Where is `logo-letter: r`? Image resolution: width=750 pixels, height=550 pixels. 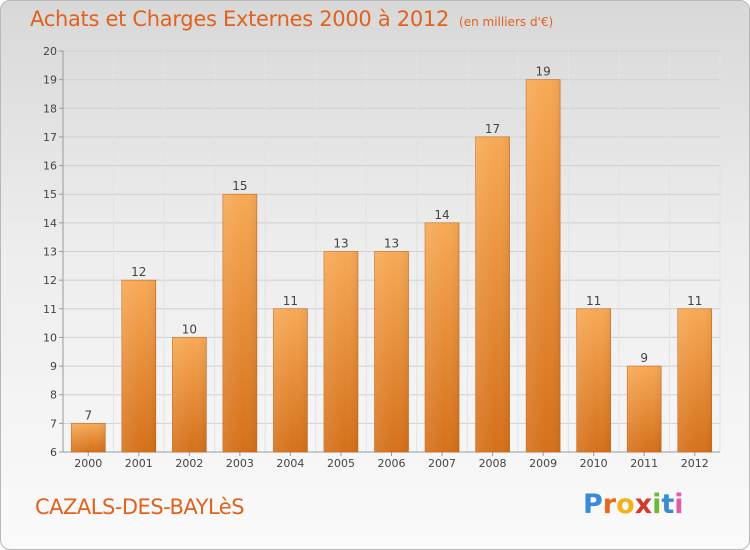
logo-letter: r is located at coordinates (609, 504).